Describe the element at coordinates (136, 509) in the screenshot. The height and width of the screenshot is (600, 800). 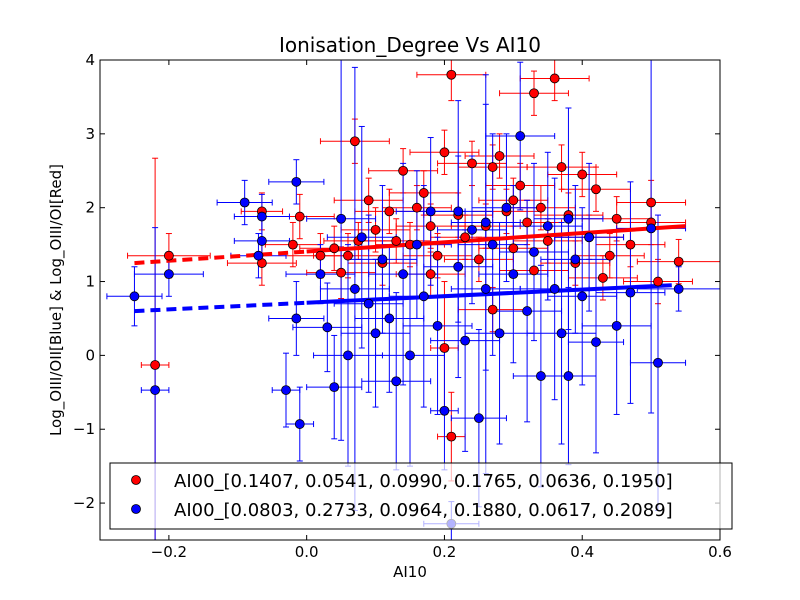
I see `legend-marker-blue` at that location.